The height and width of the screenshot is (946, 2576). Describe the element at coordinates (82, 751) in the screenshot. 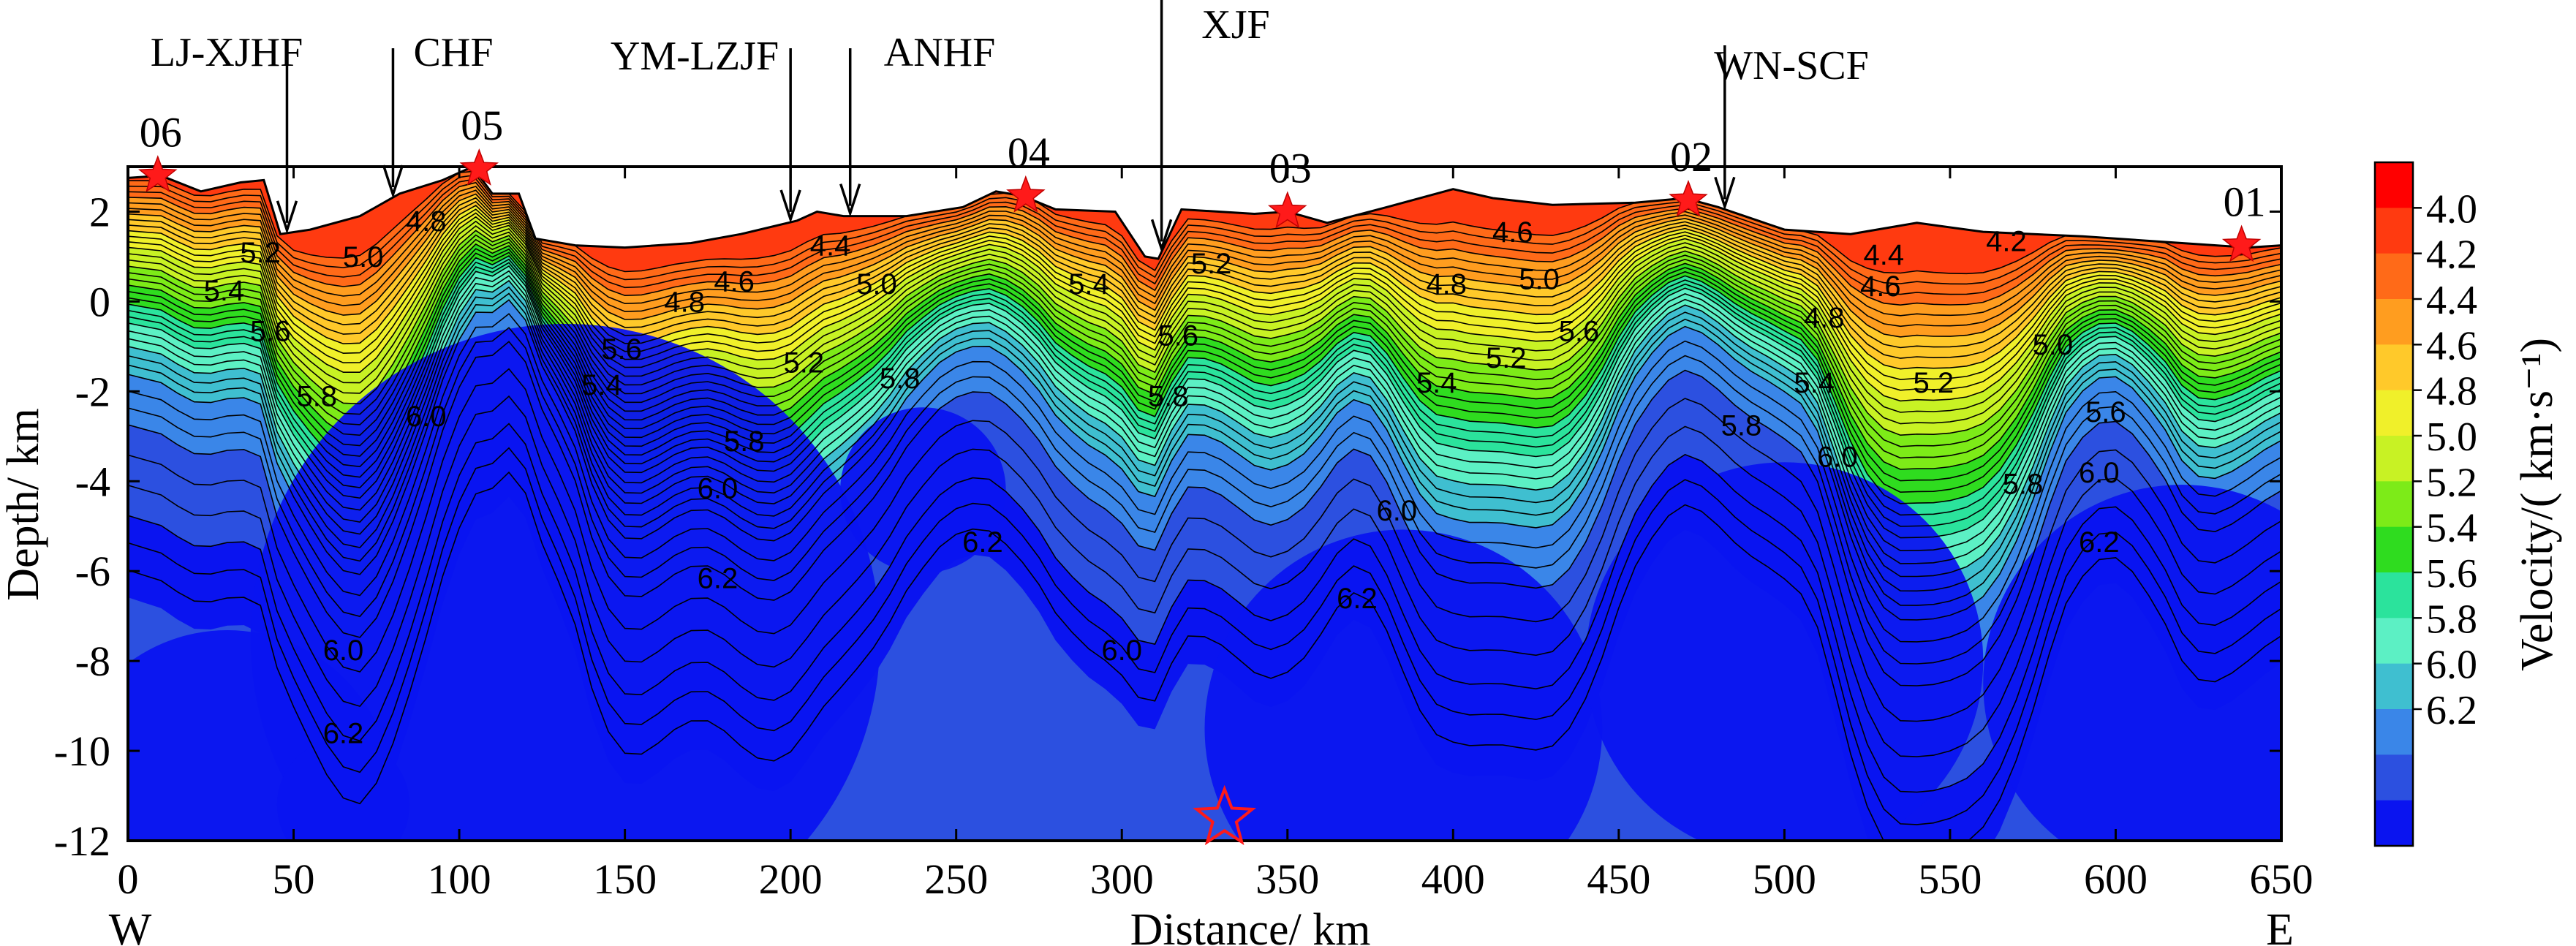

I see `y-tick-label: -10` at that location.